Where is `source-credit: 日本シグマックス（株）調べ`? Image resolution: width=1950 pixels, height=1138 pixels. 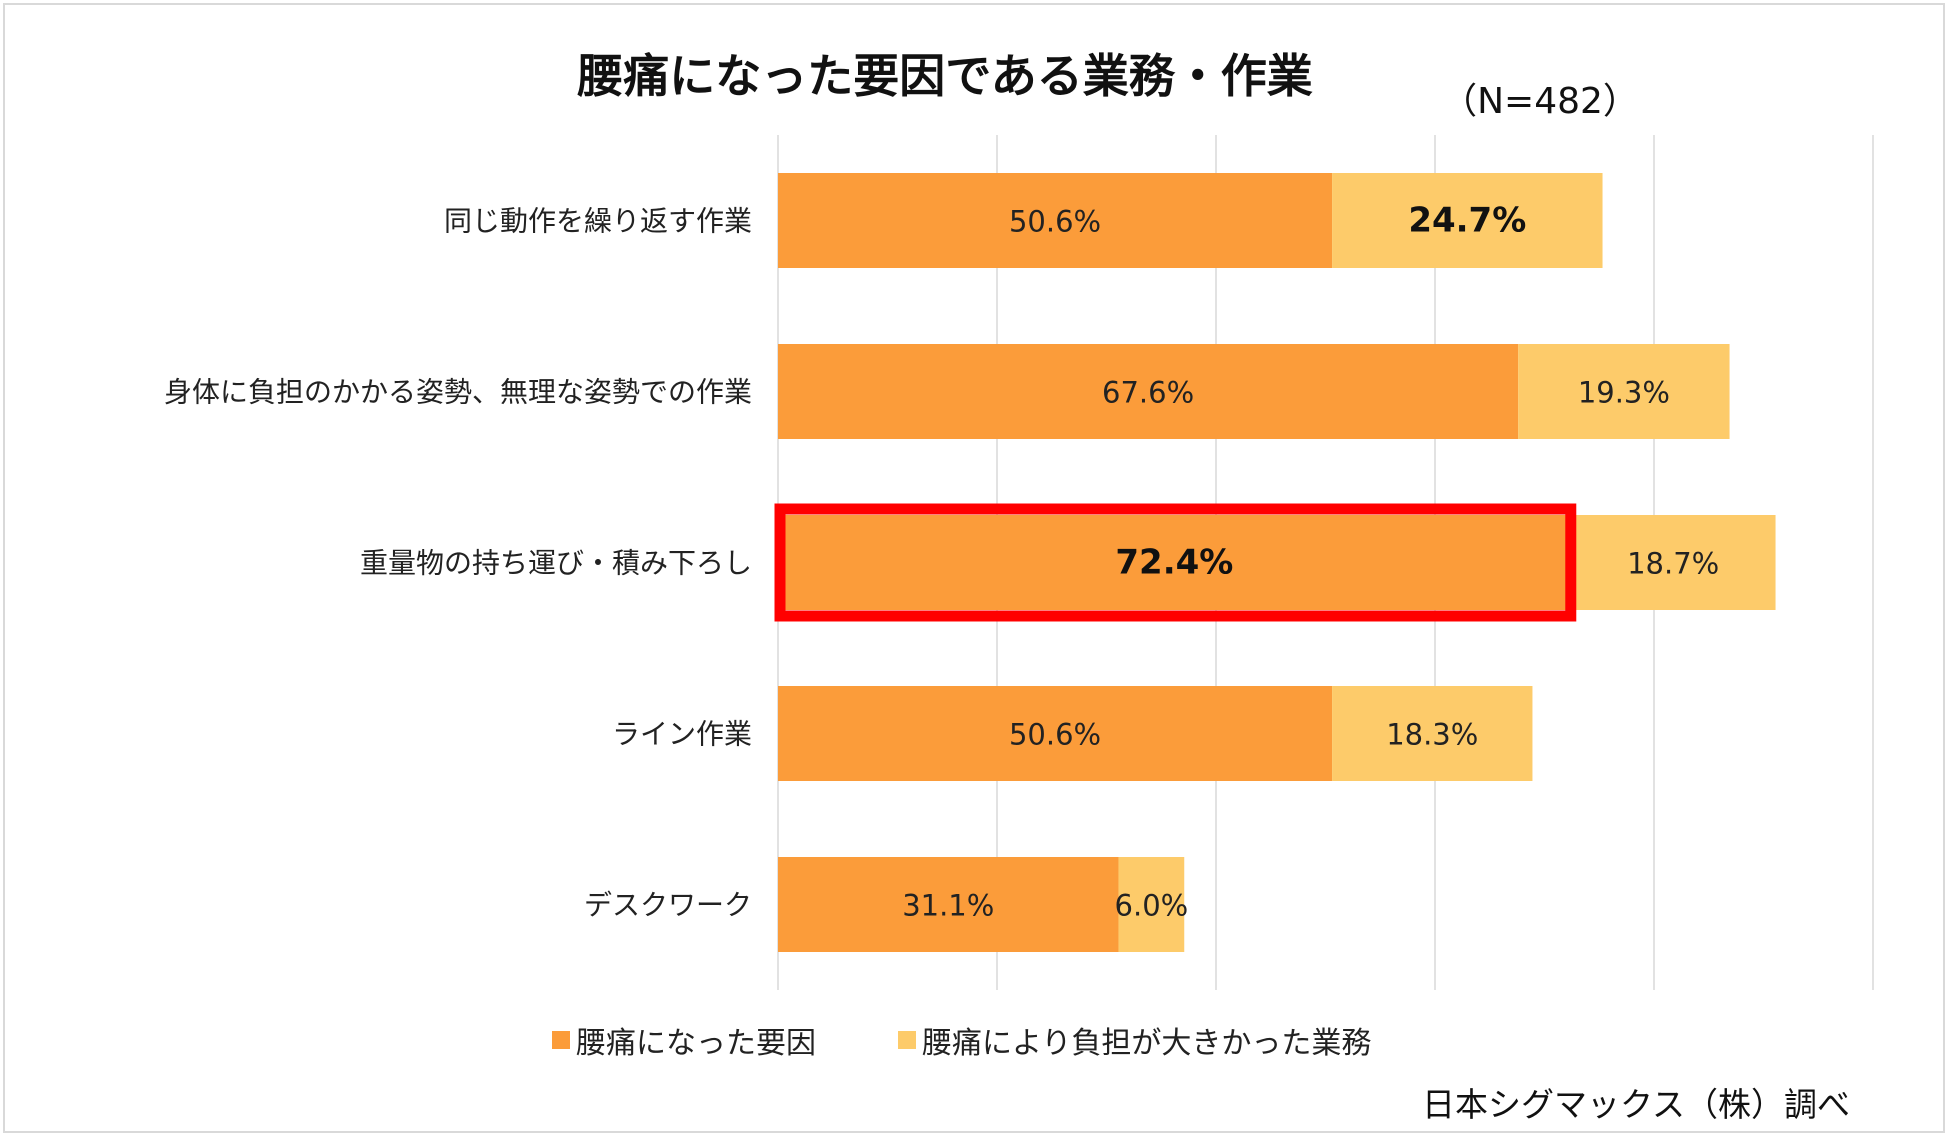 source-credit: 日本シグマックス（株）調べ is located at coordinates (1636, 1104).